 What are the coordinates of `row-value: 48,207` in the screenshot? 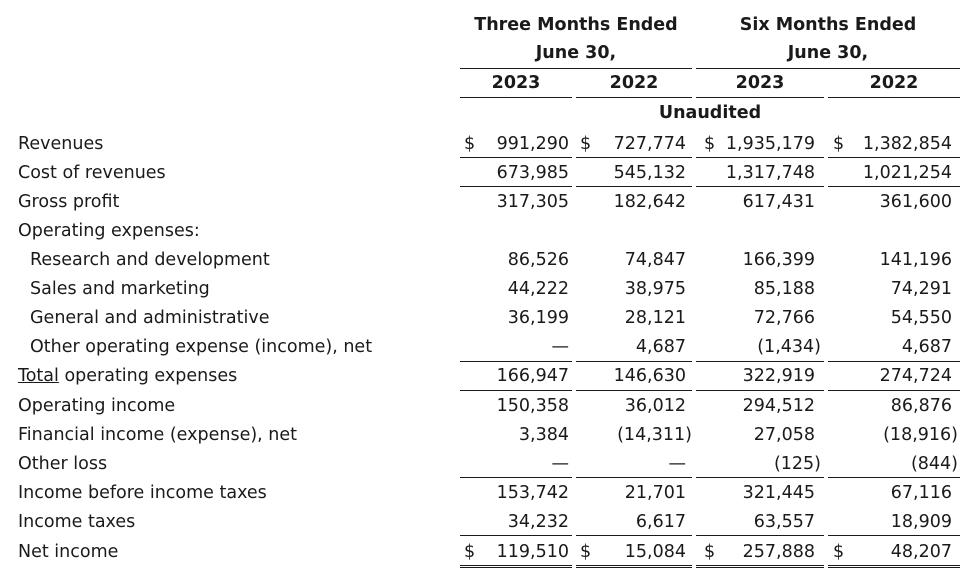 It's located at (921, 552).